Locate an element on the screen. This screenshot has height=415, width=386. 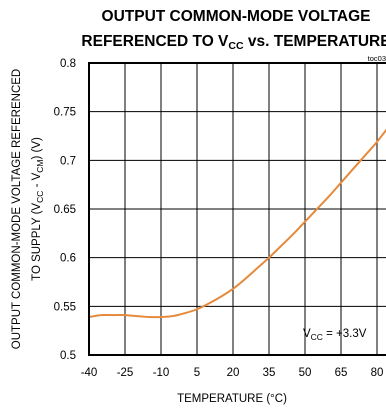
x-tick-label: 50 is located at coordinates (305, 373).